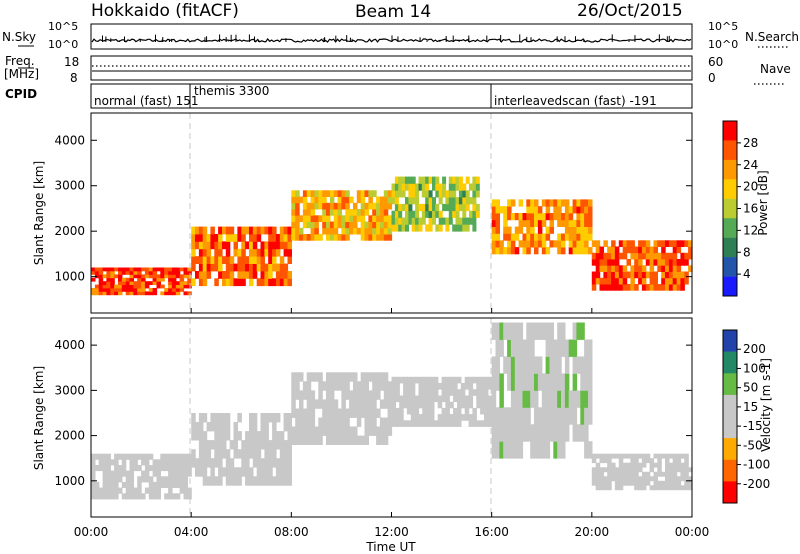 This screenshot has height=554, width=800. I want to click on cpid-segment-1: normal (fast) 151, so click(146, 101).